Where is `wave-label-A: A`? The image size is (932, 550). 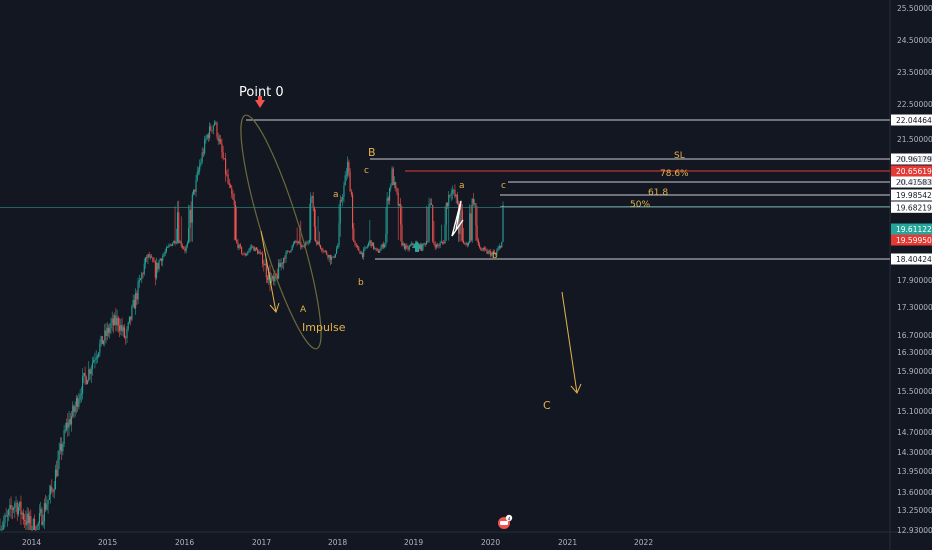
wave-label-A: A is located at coordinates (303, 310).